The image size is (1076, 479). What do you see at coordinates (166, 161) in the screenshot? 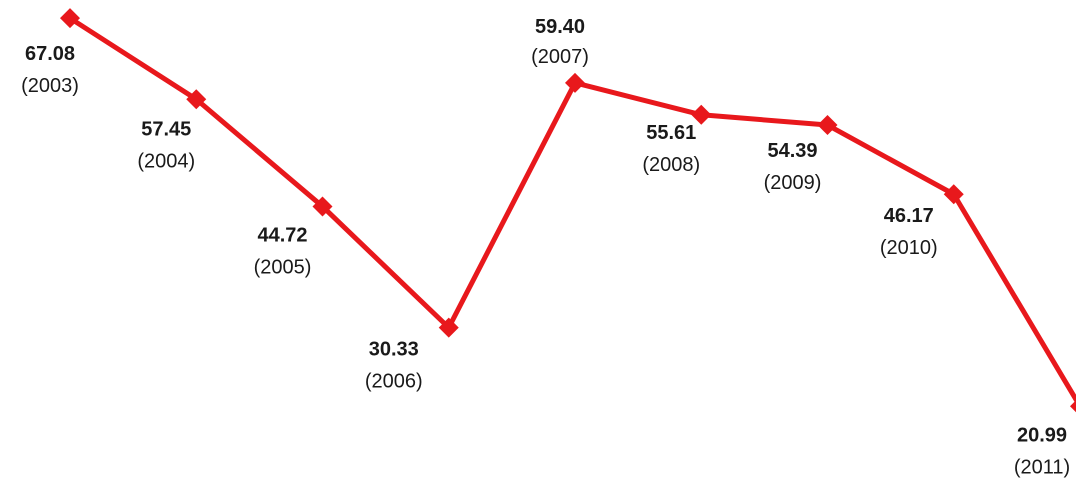
I see `data-label-year-2004: (2004)` at bounding box center [166, 161].